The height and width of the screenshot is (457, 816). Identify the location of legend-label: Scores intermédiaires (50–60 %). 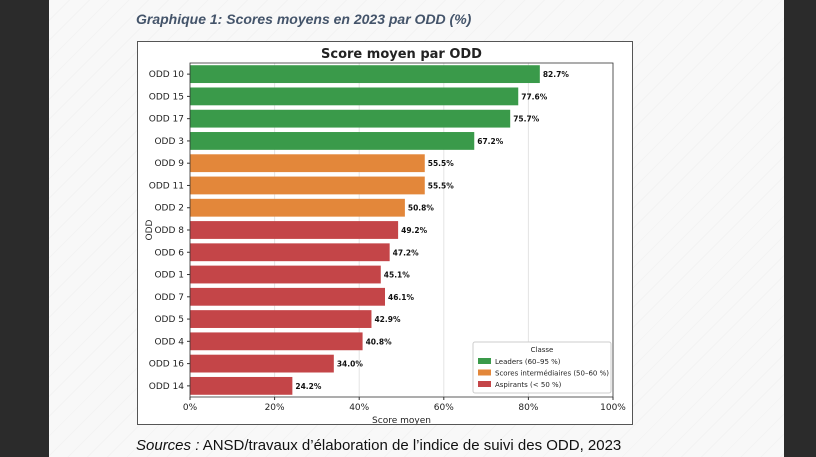
(552, 374).